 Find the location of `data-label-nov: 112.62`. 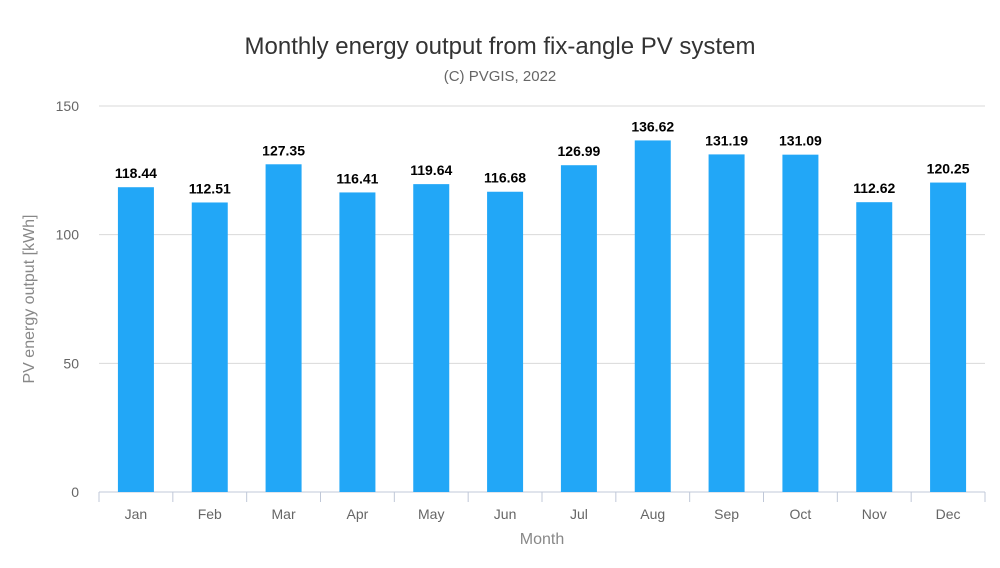

data-label-nov: 112.62 is located at coordinates (874, 188).